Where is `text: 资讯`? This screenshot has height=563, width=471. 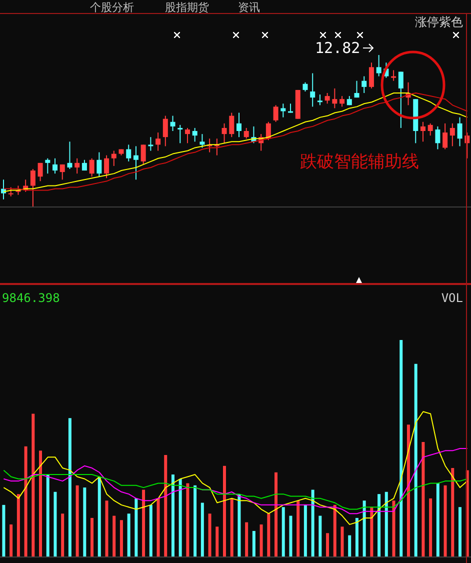
text: 资讯 is located at coordinates (249, 7).